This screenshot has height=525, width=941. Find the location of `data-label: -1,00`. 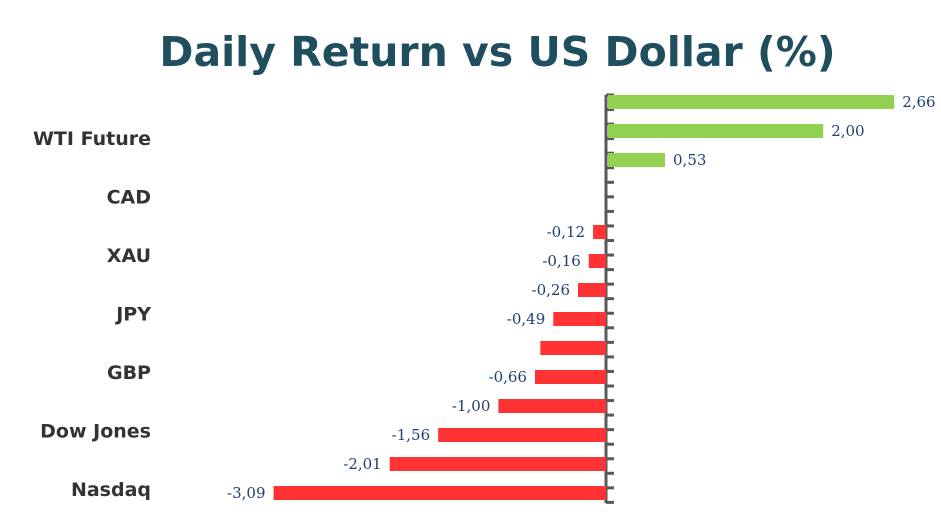

data-label: -1,00 is located at coordinates (471, 406).